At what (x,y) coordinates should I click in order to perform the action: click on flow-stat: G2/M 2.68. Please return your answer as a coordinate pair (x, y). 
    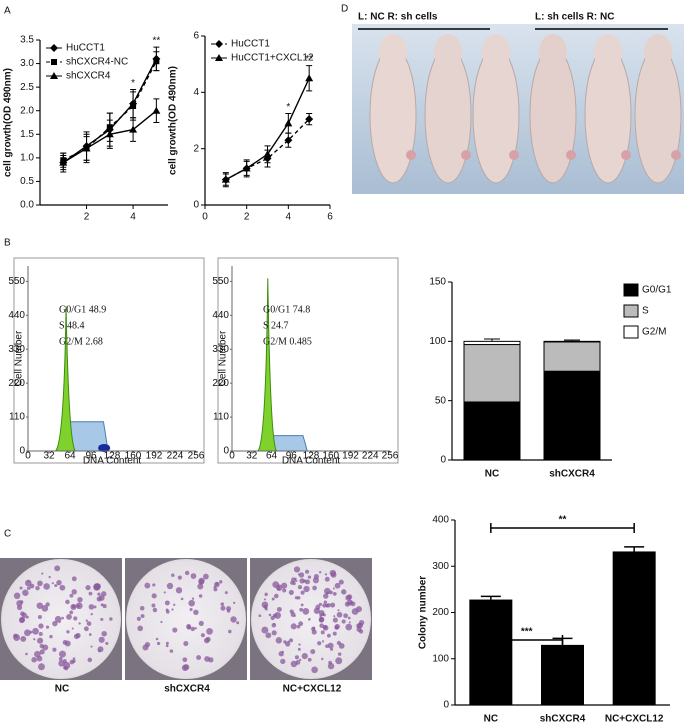
    Looking at the image, I should click on (81, 341).